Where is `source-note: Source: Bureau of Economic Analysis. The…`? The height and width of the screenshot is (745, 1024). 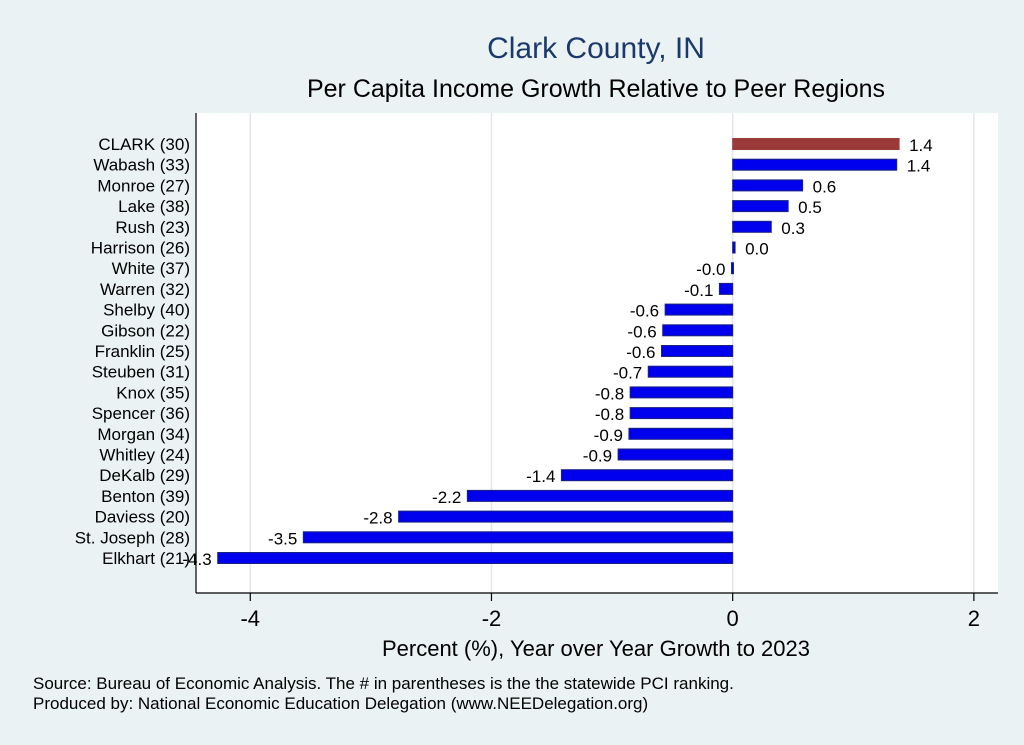 source-note: Source: Bureau of Economic Analysis. The… is located at coordinates (383, 683).